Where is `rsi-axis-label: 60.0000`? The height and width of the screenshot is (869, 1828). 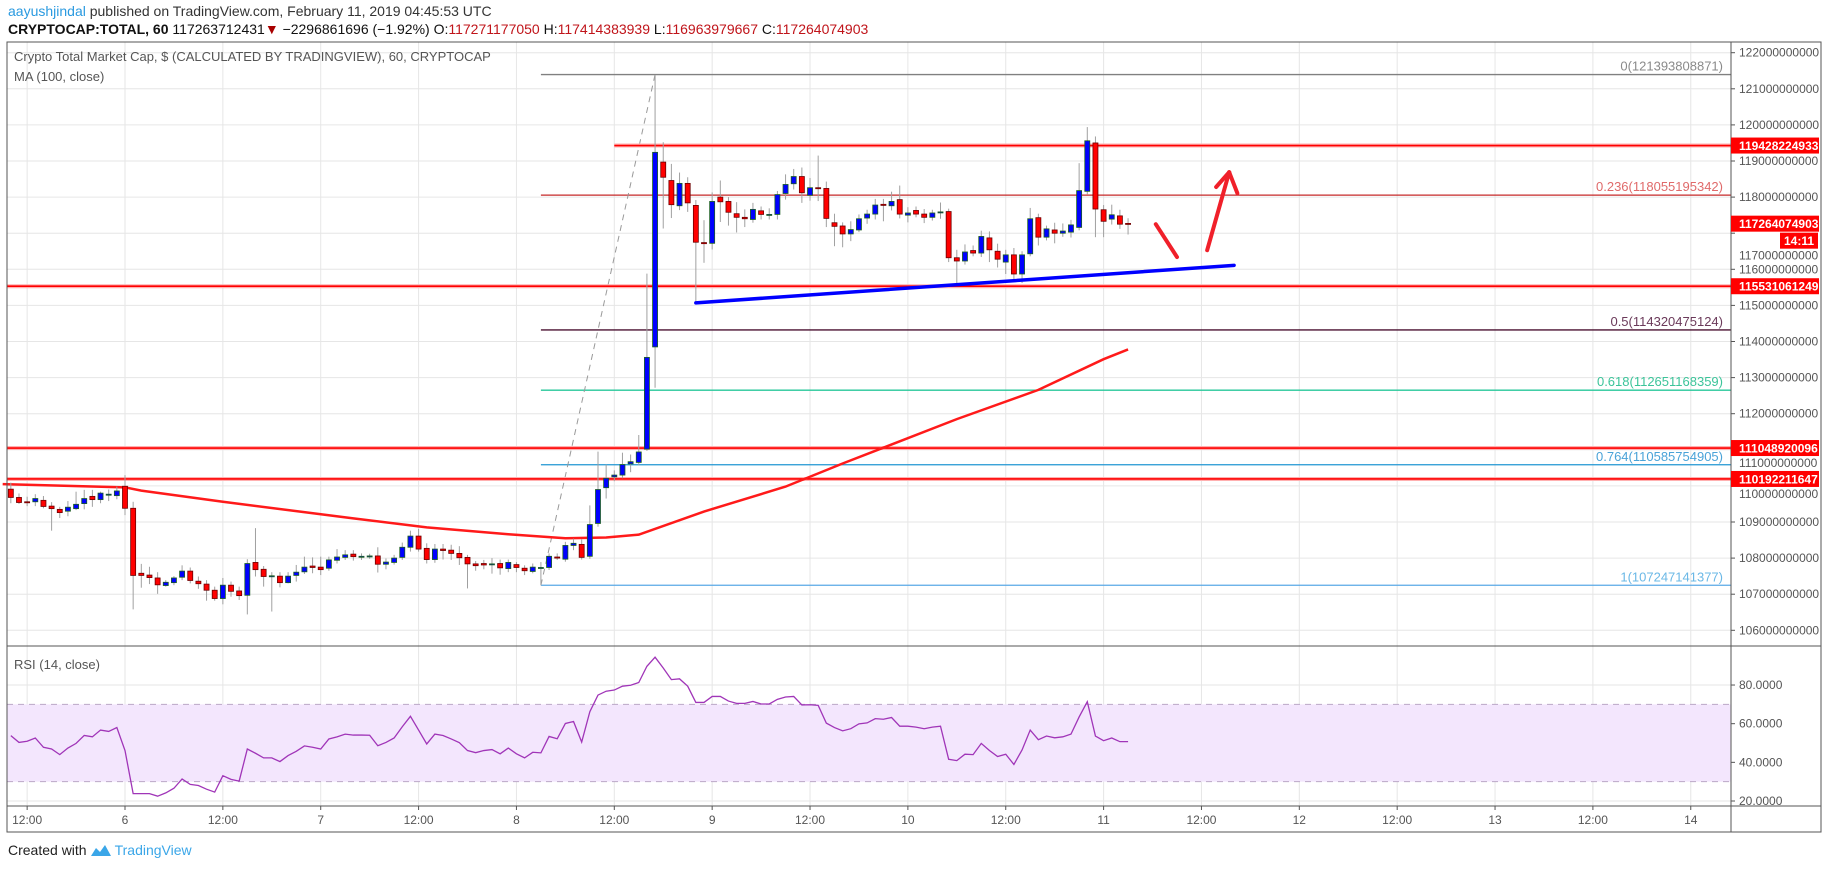 rsi-axis-label: 60.0000 is located at coordinates (1761, 724).